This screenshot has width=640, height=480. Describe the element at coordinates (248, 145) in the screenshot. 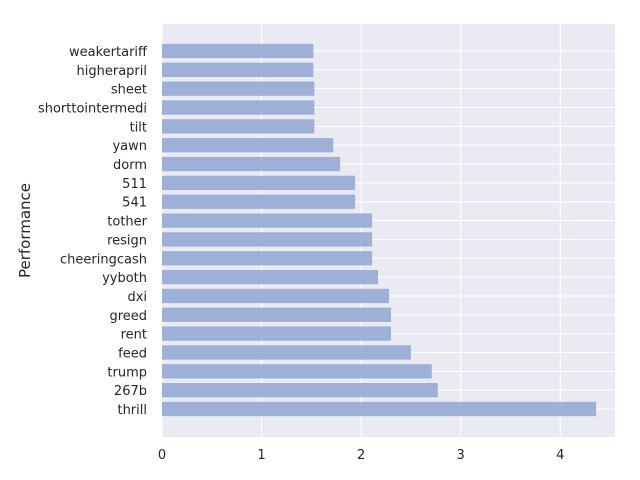

I see `bar-yawn` at that location.